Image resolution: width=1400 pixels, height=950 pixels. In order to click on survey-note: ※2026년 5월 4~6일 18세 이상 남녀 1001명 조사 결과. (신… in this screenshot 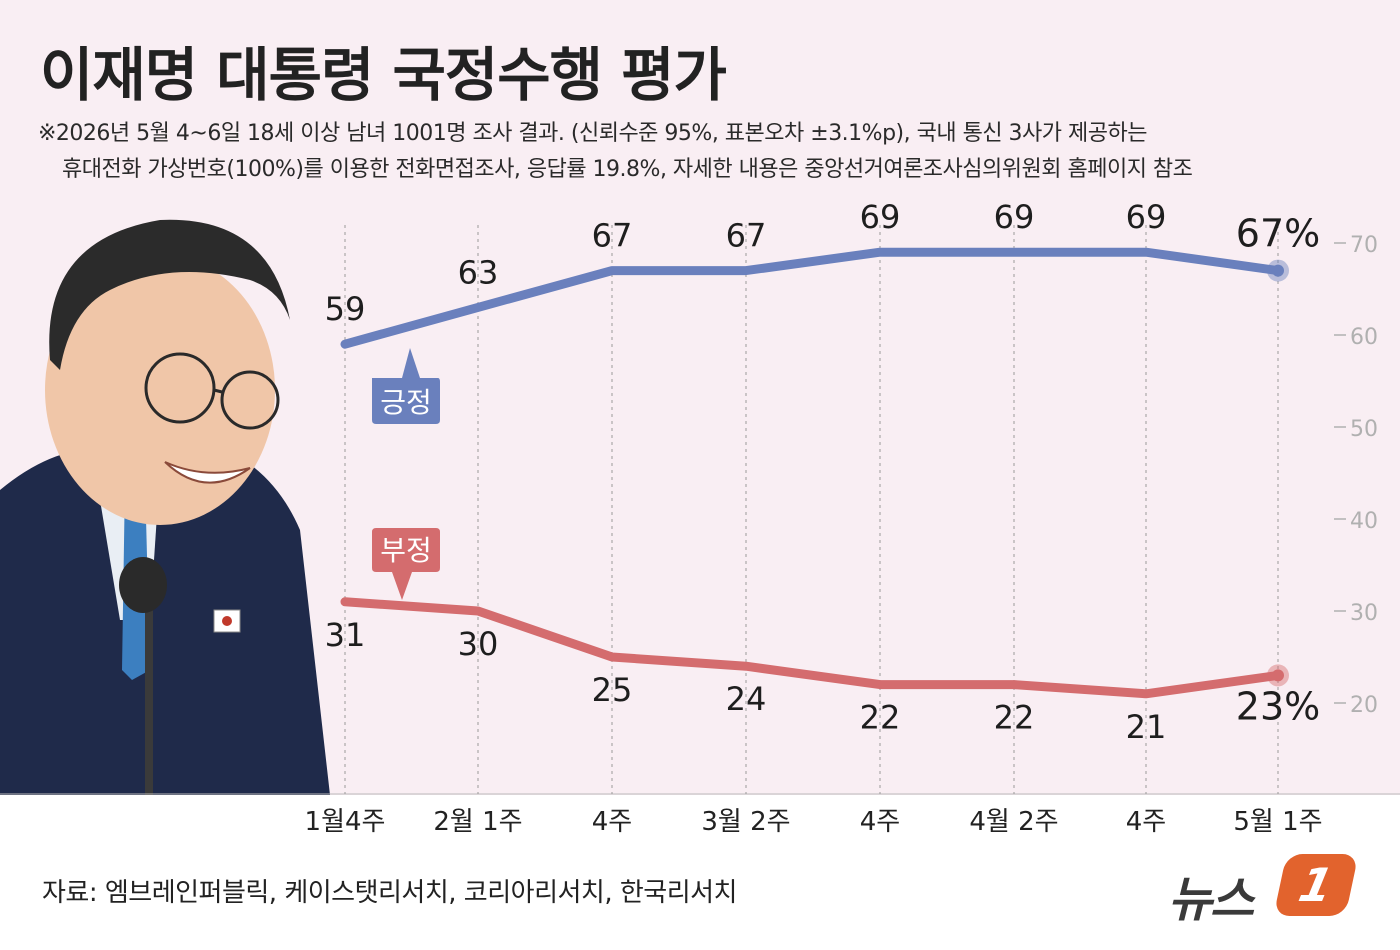, I will do `click(698, 152)`.